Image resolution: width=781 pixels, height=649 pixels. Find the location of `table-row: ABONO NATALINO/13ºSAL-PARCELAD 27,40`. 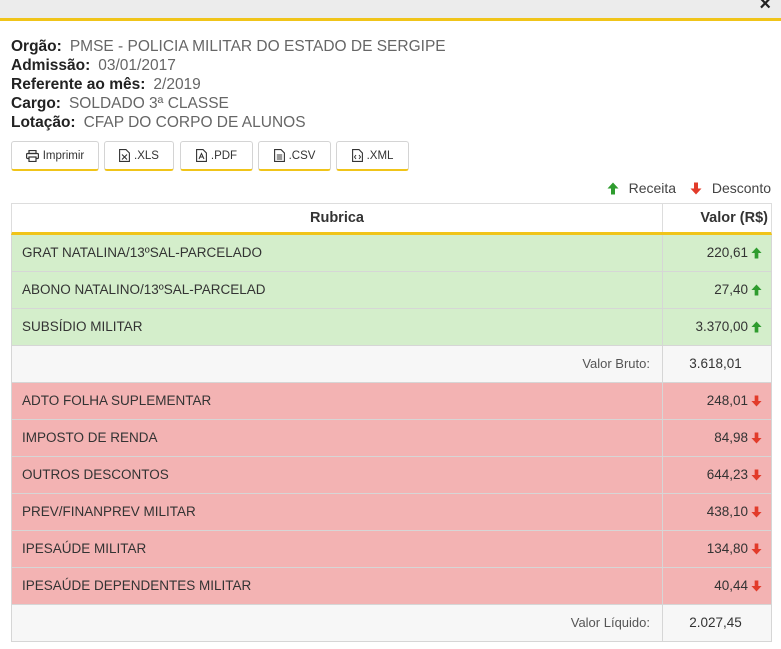

table-row: ABONO NATALINO/13ºSAL-PARCELAD 27,40 is located at coordinates (391, 290).